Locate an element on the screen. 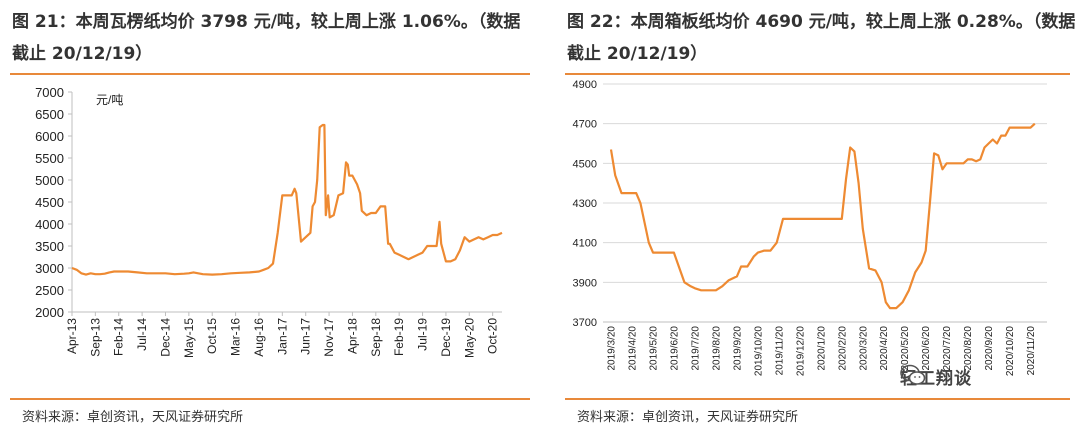 The width and height of the screenshot is (1080, 437). x-tick-label: 2020/10/20 is located at coordinates (1010, 351).